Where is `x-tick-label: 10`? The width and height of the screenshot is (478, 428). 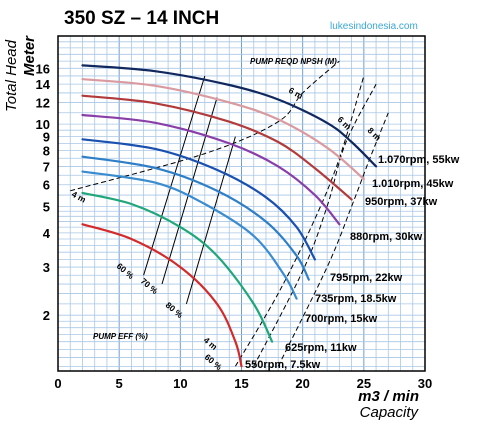 x-tick-label: 10 is located at coordinates (180, 383).